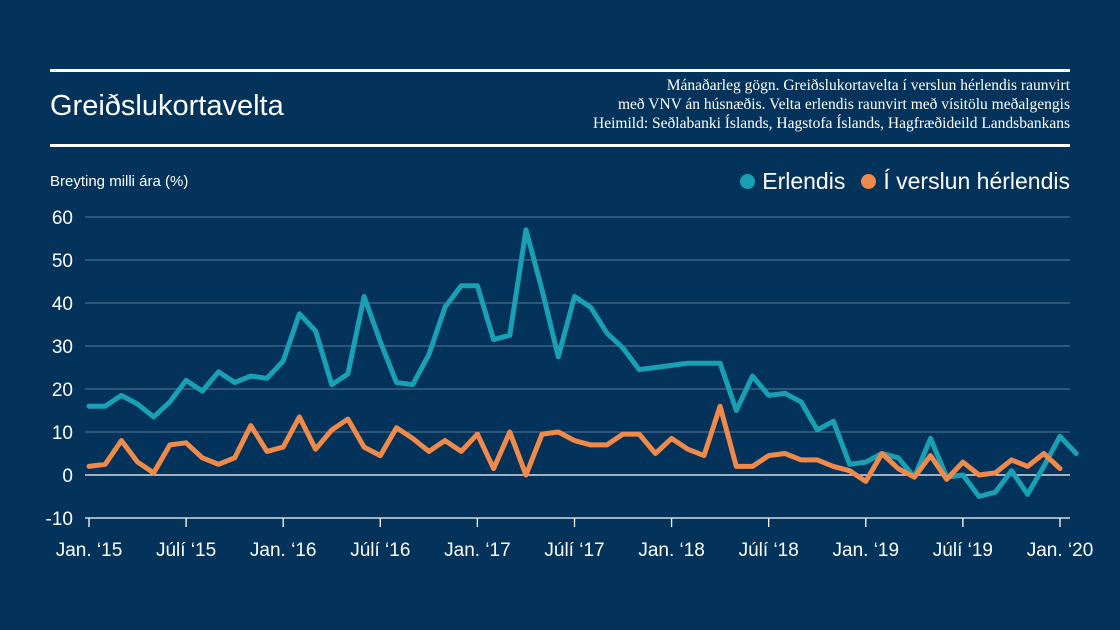  Describe the element at coordinates (59, 519) in the screenshot. I see `y-tick-label--10: -10` at that location.